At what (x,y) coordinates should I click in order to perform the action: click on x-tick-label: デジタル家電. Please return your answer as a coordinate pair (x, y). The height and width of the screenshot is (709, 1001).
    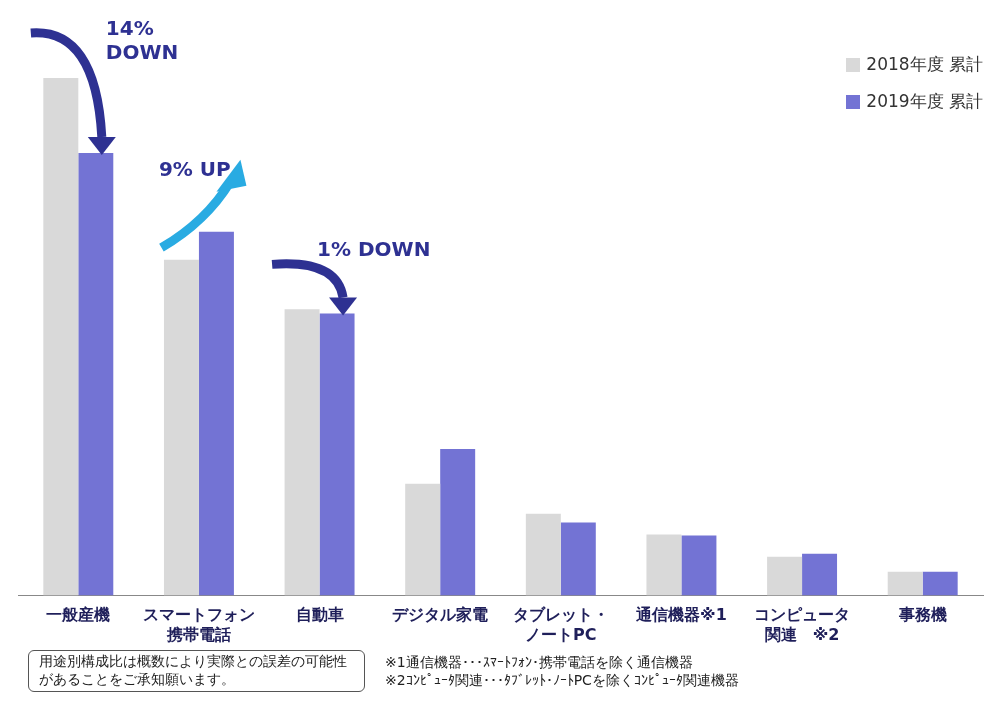
    Looking at the image, I should click on (440, 615).